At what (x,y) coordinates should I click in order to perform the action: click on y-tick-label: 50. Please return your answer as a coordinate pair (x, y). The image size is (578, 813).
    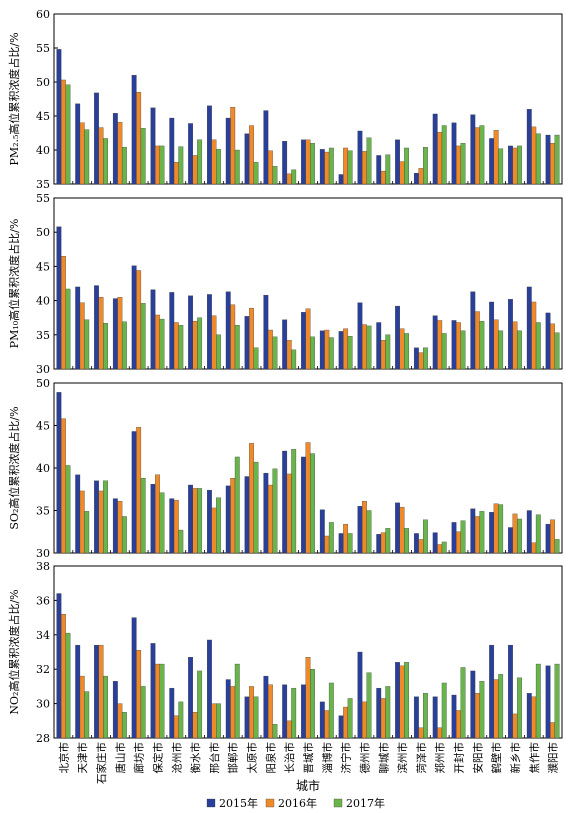
    Looking at the image, I should click on (43, 383).